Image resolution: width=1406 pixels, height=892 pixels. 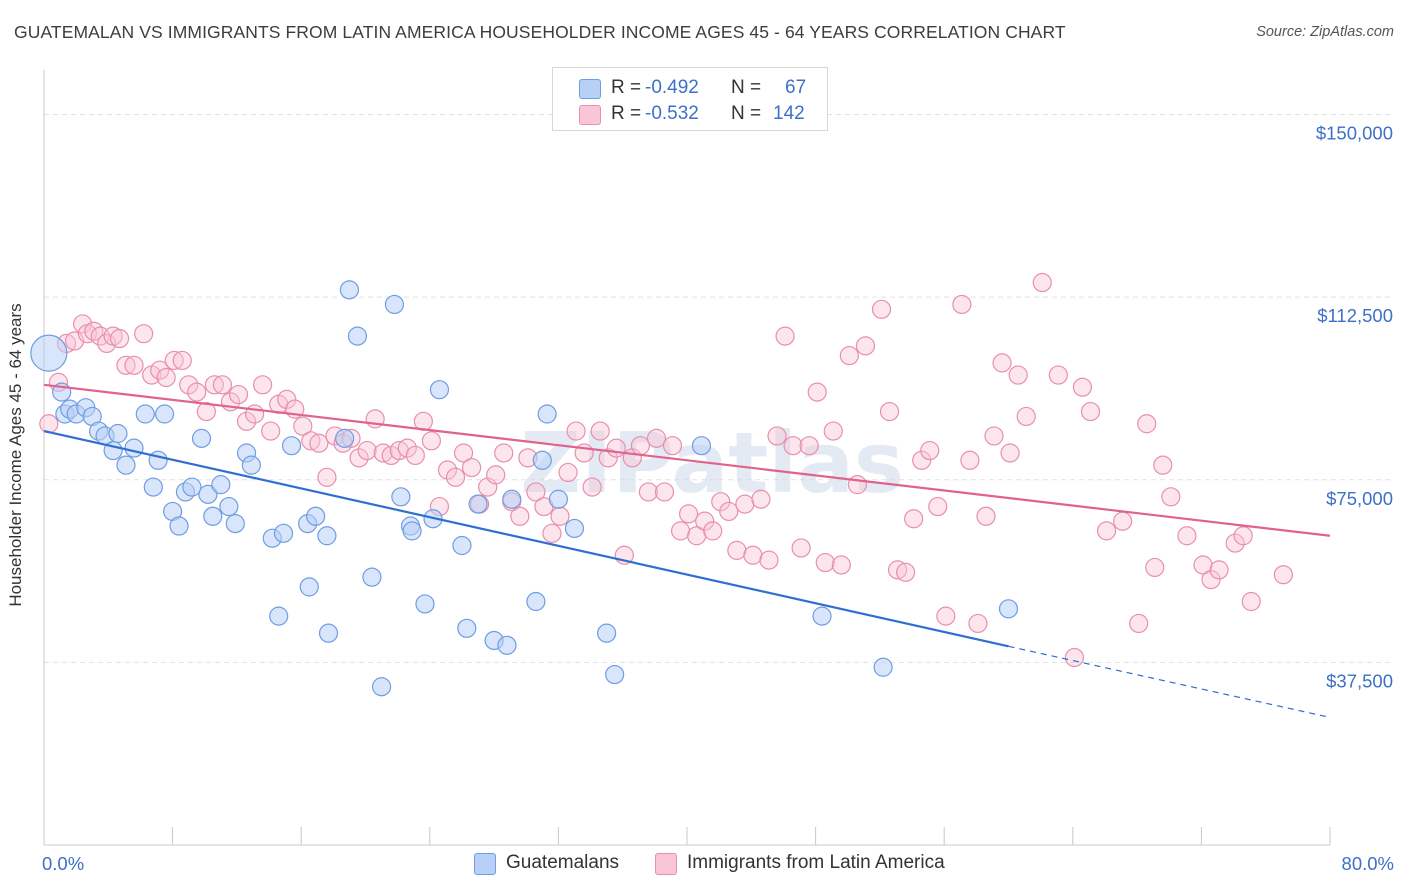 What do you see at coordinates (1359, 498) in the screenshot?
I see `y-tick-label: $75,000` at bounding box center [1359, 498].